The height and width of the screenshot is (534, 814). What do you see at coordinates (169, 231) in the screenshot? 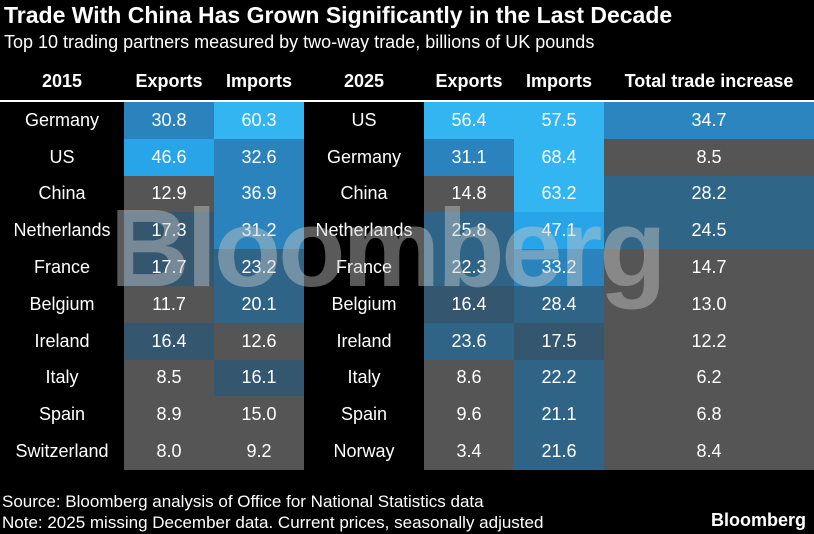
I see `value-cell: 17.3` at bounding box center [169, 231].